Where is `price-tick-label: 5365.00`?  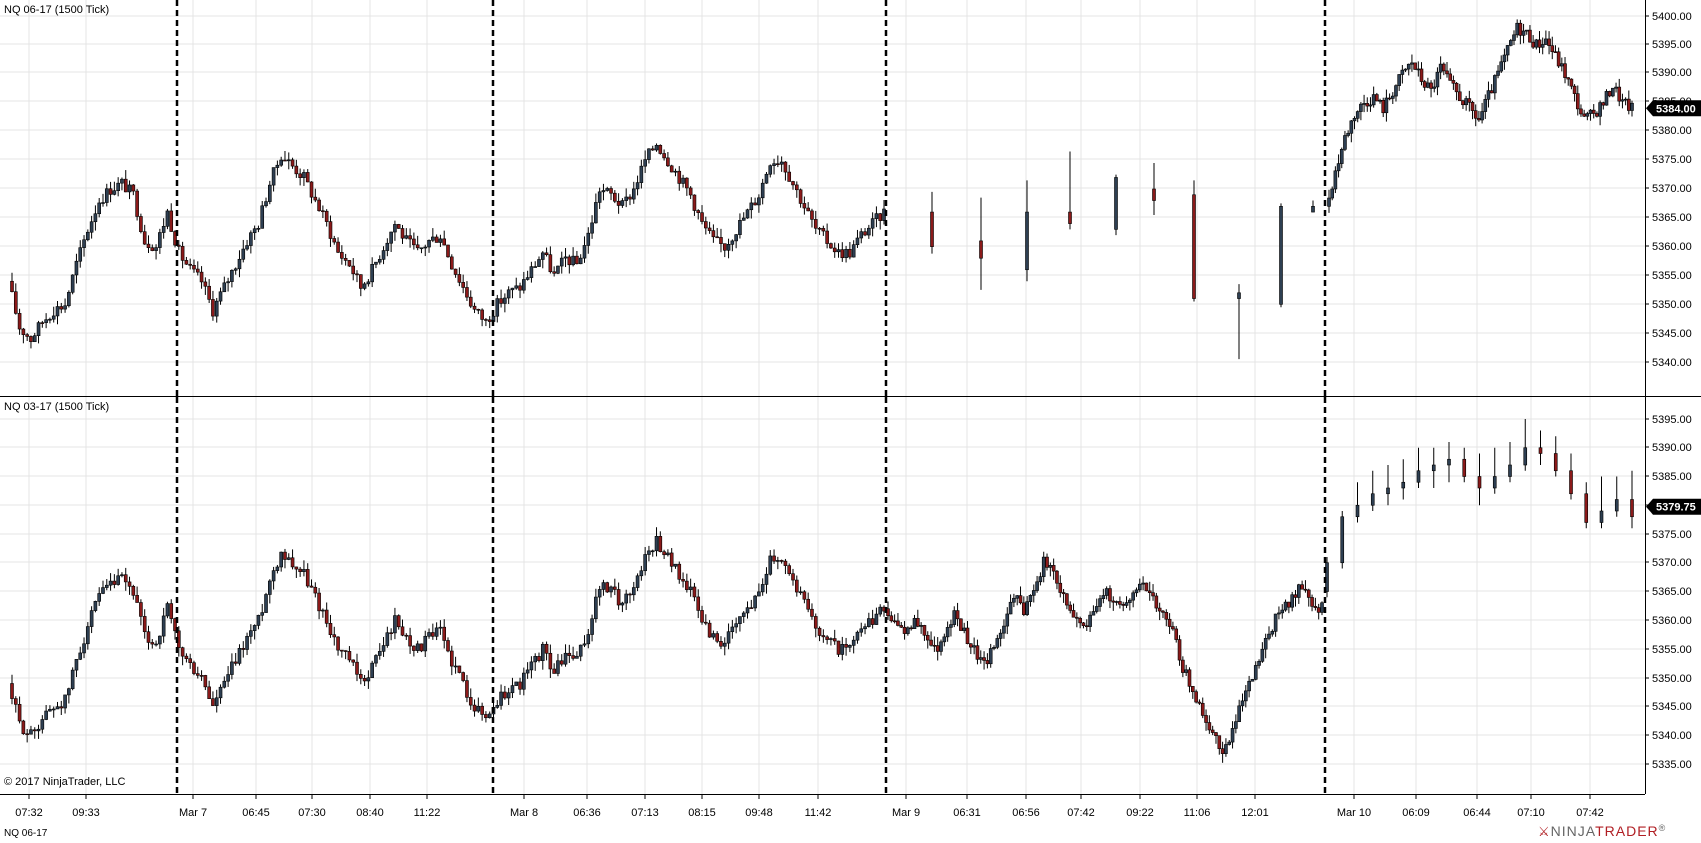 price-tick-label: 5365.00 is located at coordinates (1672, 218).